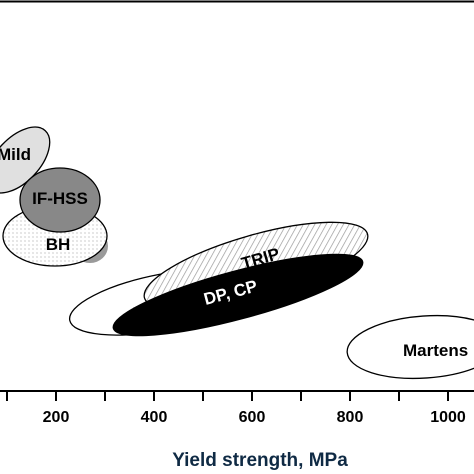 Image resolution: width=474 pixels, height=474 pixels. I want to click on region-ifhss, so click(60, 200).